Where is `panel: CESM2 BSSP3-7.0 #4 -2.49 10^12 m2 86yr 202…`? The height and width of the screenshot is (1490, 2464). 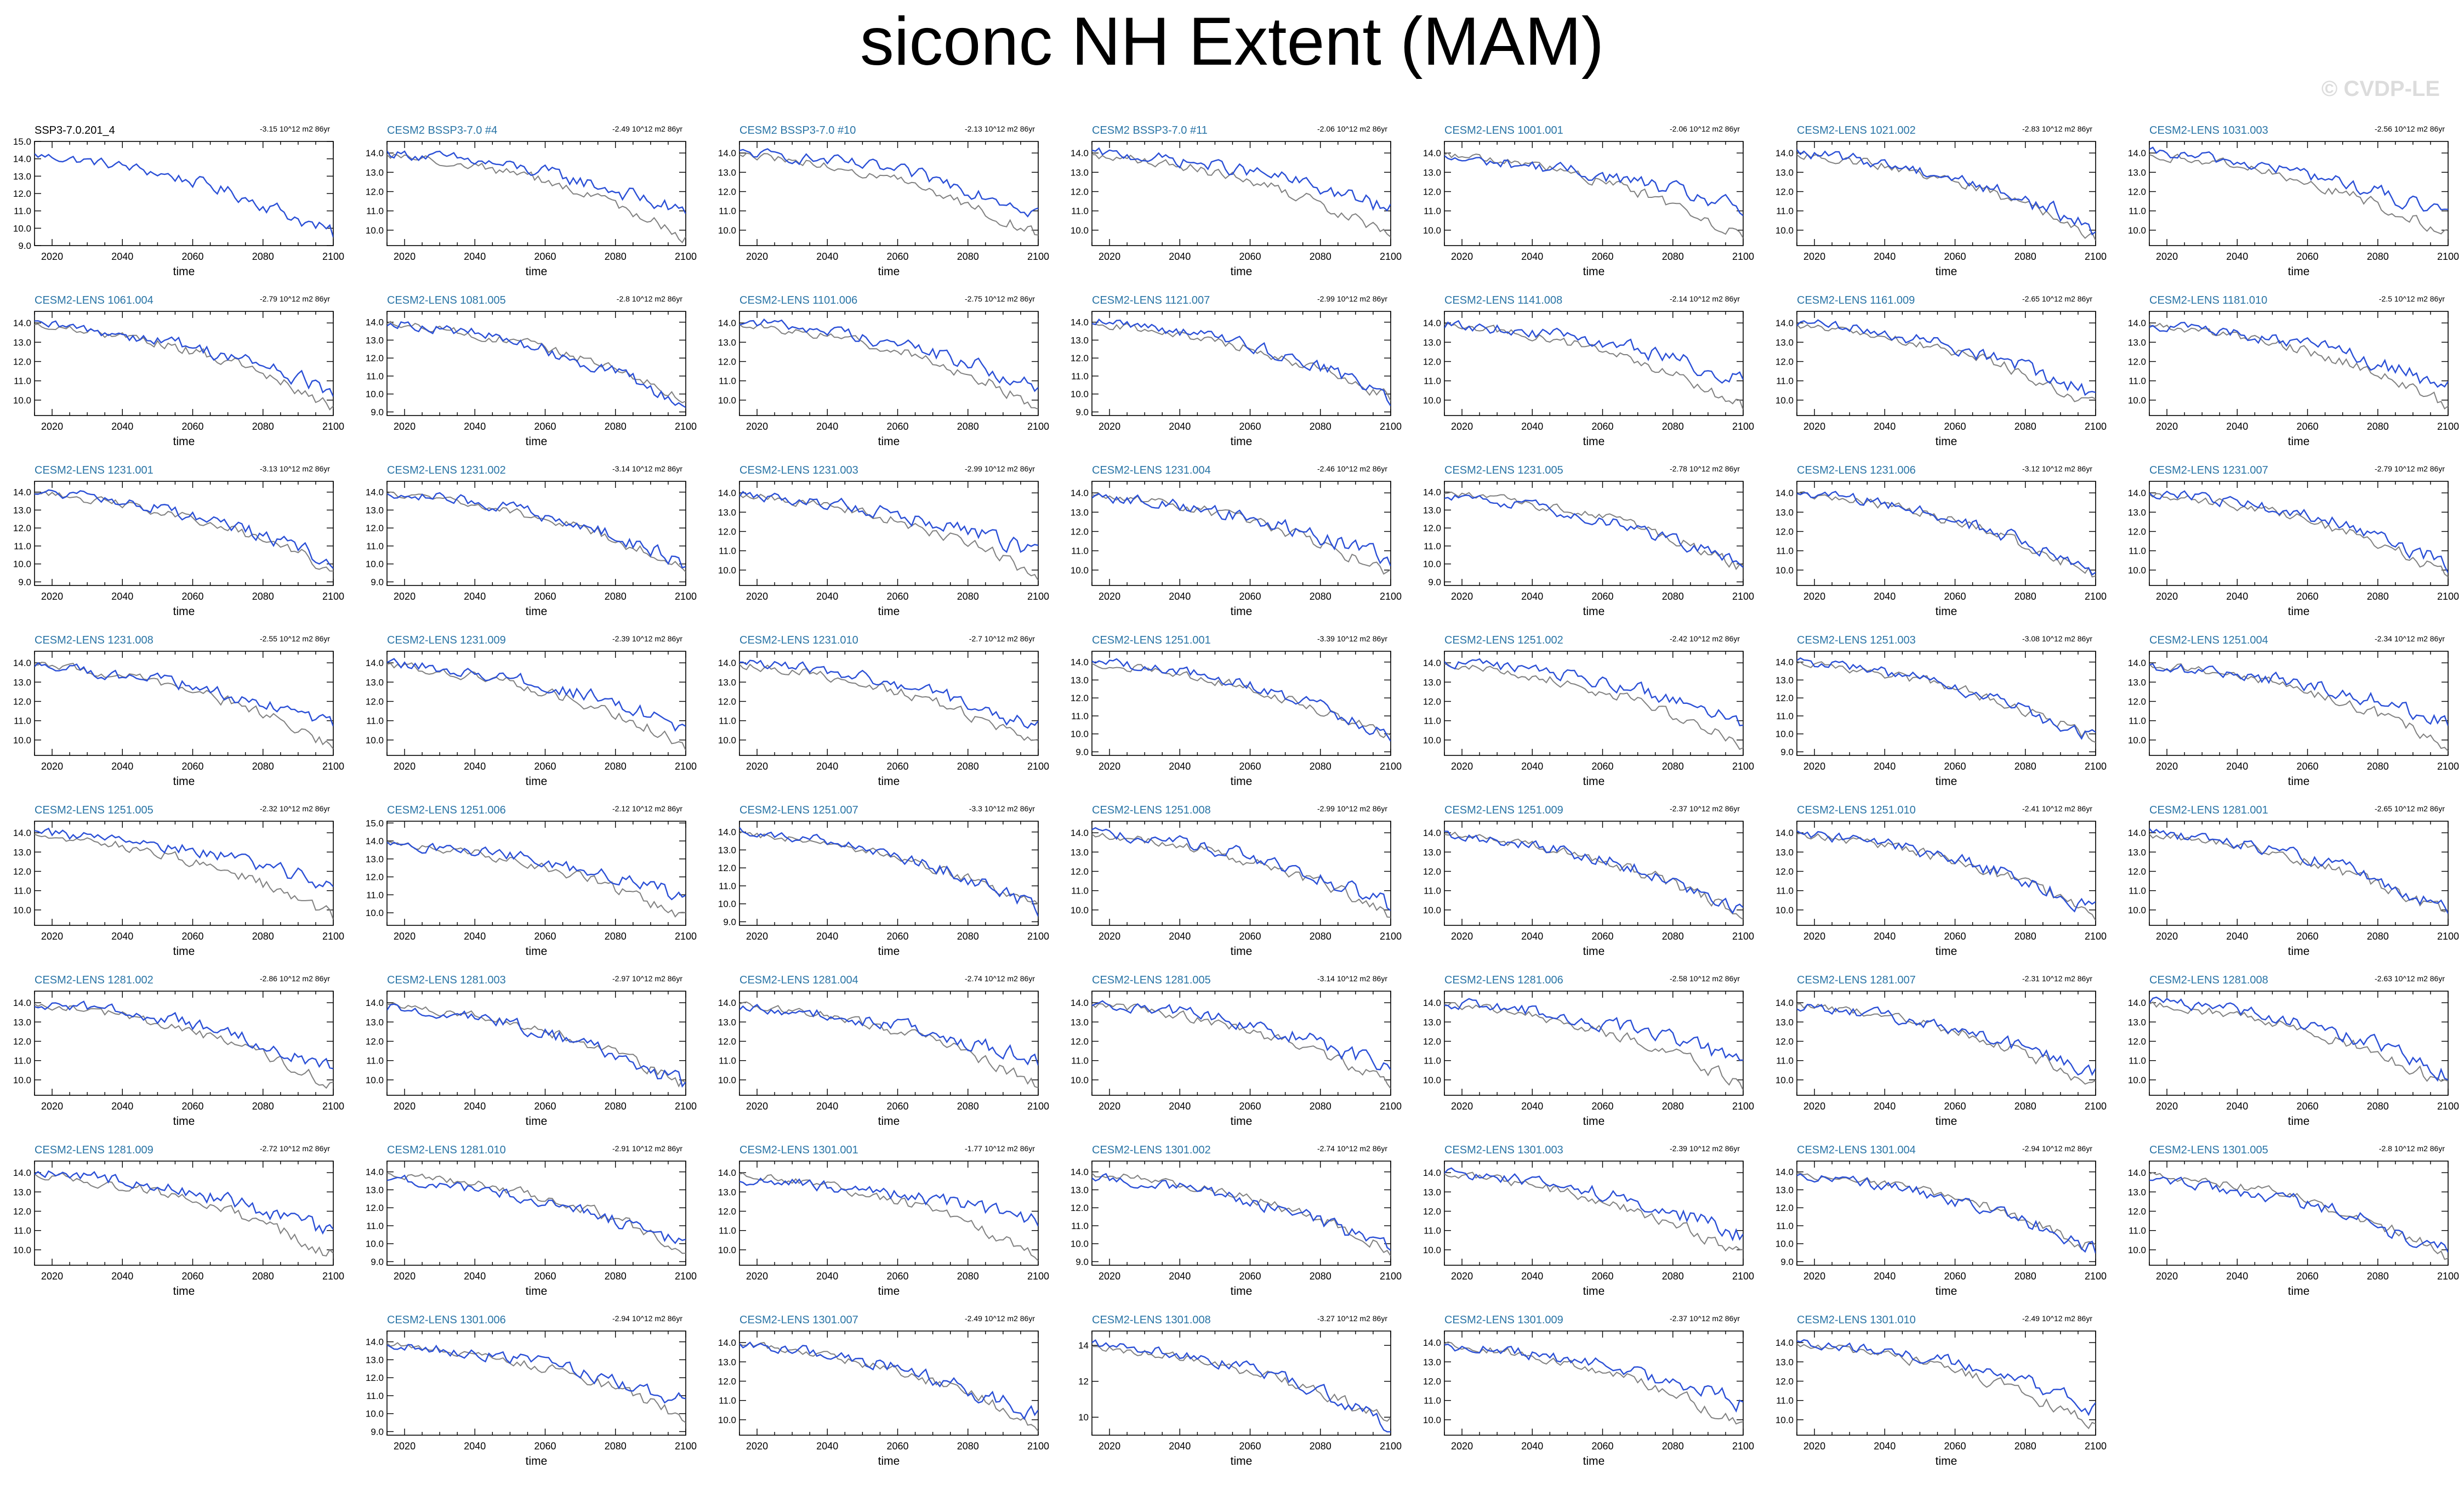 panel: CESM2 BSSP3-7.0 #4 -2.49 10^12 m2 86yr 202… is located at coordinates (531, 201).